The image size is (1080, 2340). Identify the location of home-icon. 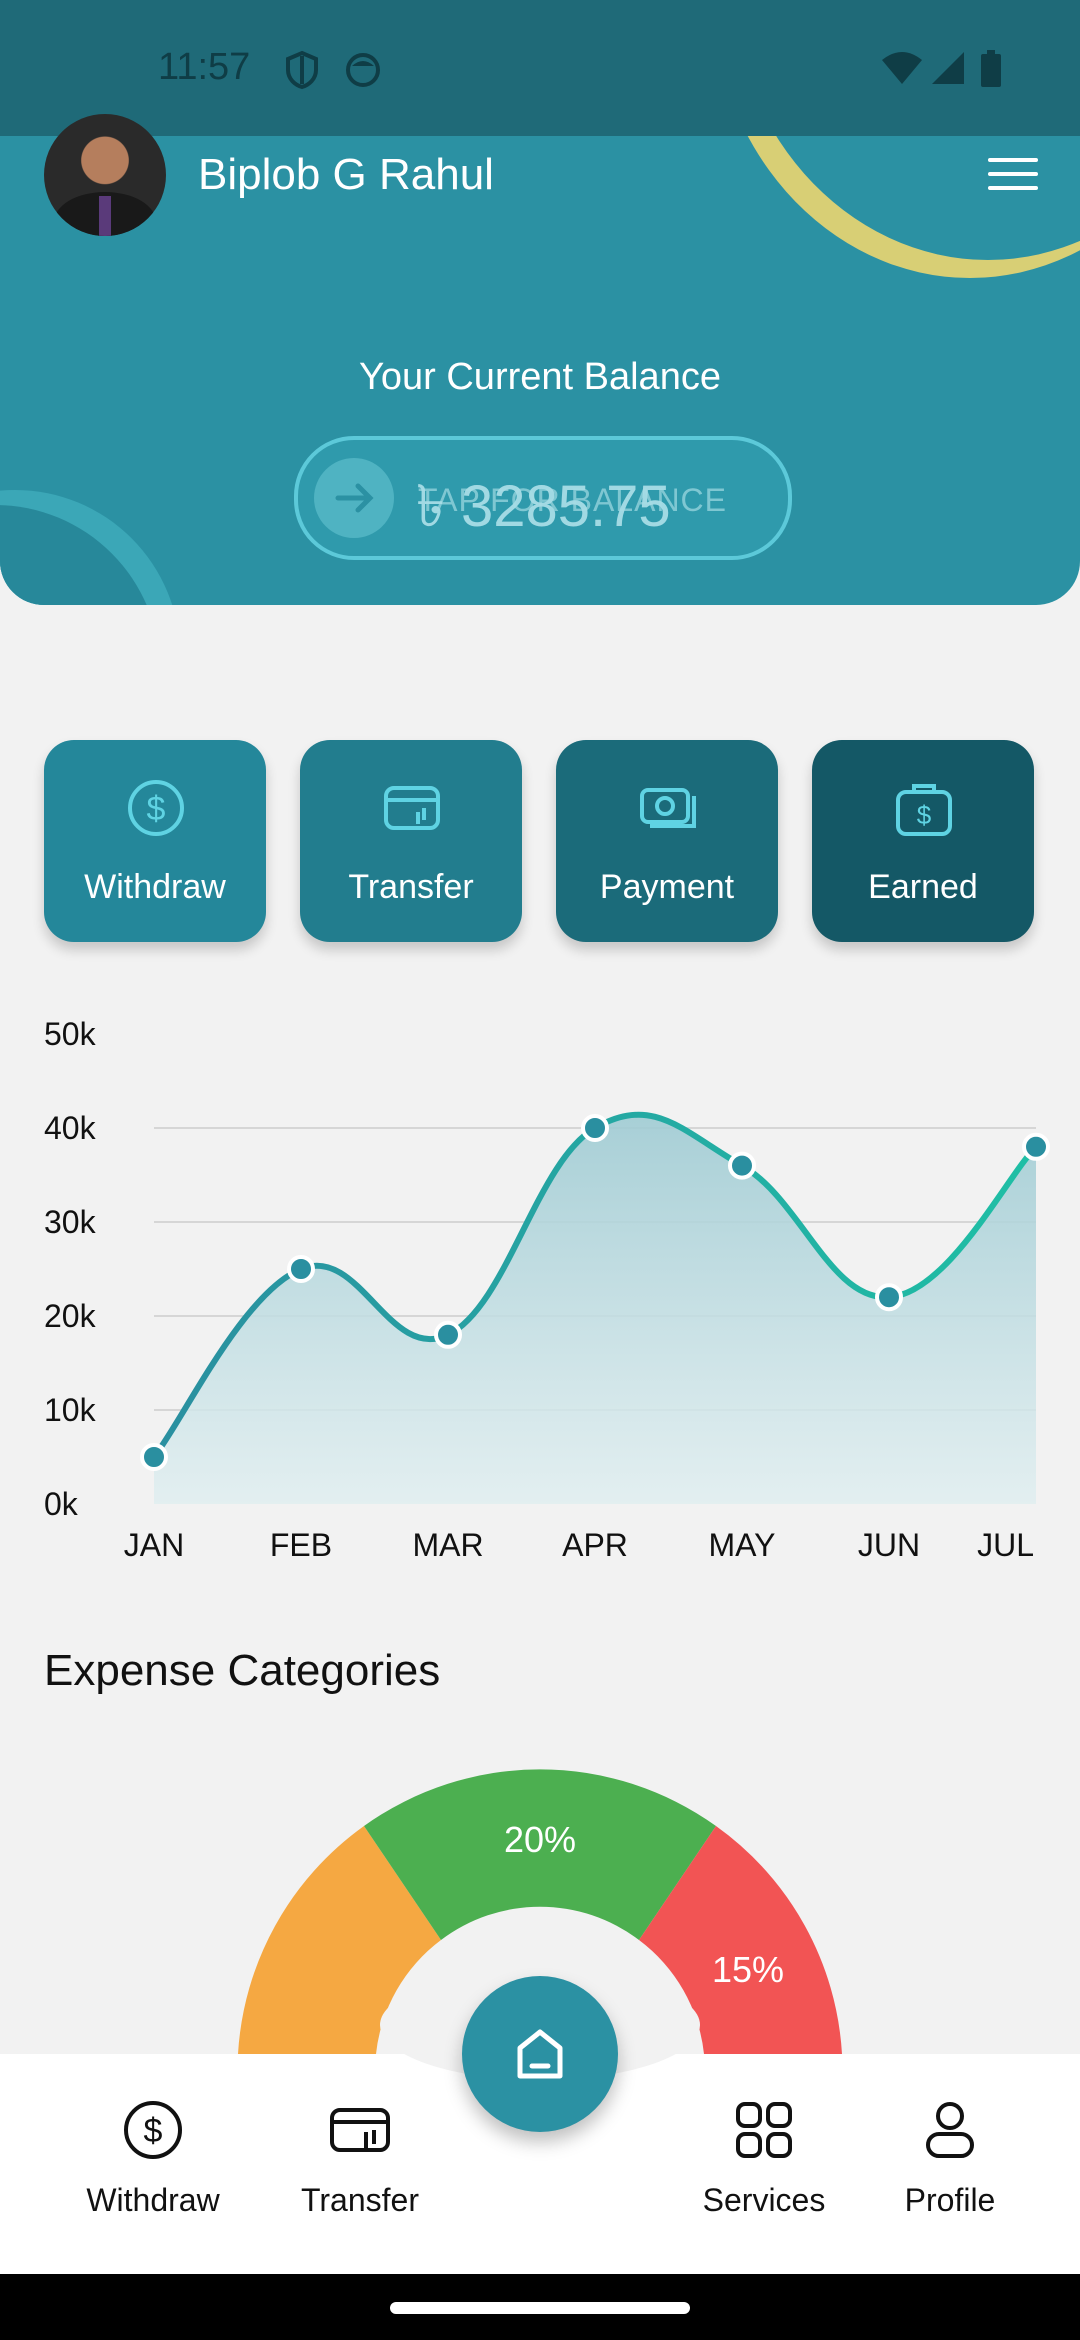
(540, 2054).